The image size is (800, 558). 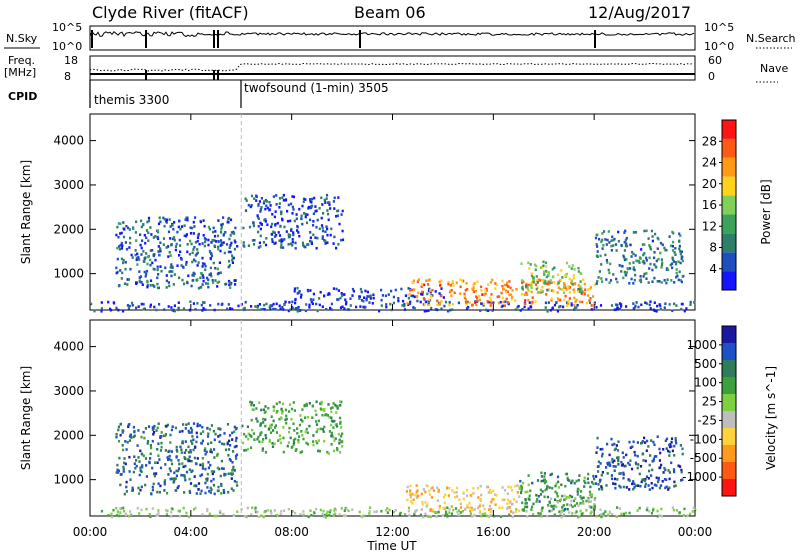 I want to click on freq-panel, so click(x=392, y=68).